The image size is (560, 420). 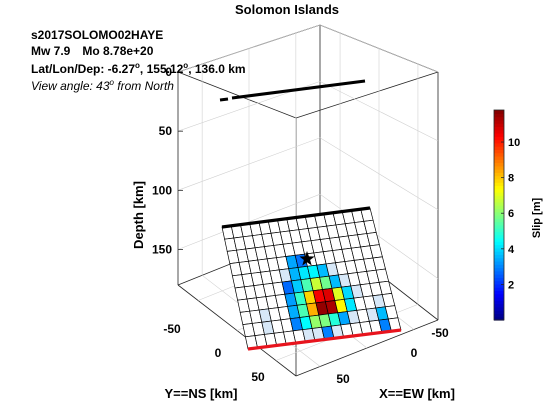 What do you see at coordinates (417, 393) in the screenshot?
I see `x-axis-label: X==EW [km]` at bounding box center [417, 393].